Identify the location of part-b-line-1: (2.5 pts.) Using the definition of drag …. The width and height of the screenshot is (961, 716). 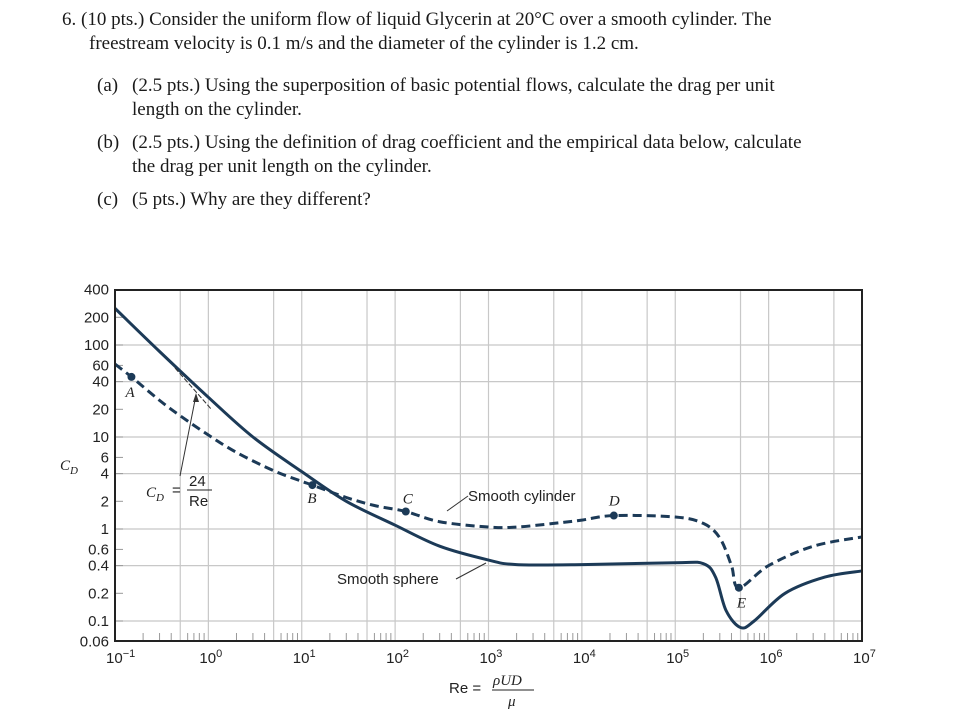
(467, 142).